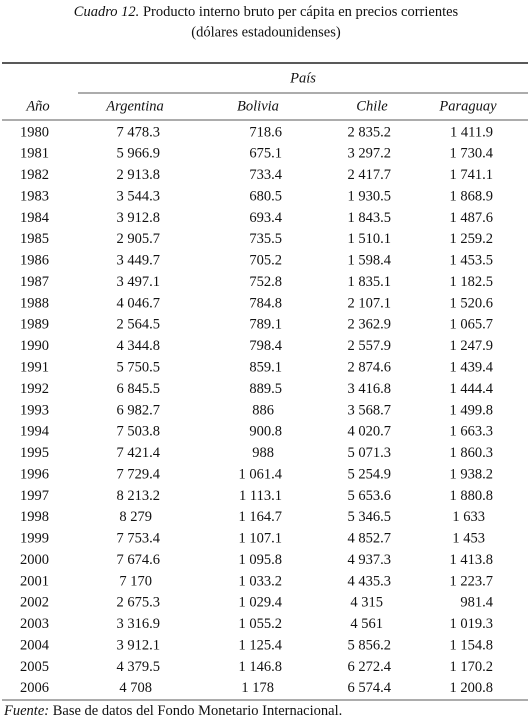 The image size is (532, 718). I want to click on value-cell: 1 741.1, so click(472, 175).